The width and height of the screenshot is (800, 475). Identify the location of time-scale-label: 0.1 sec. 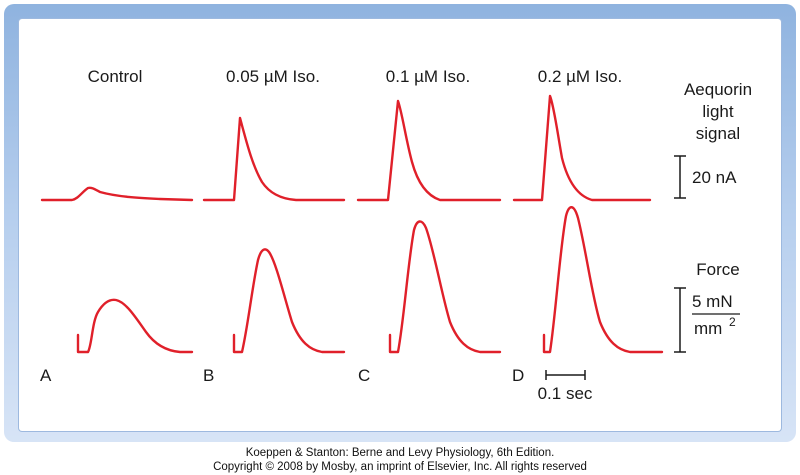
(565, 393).